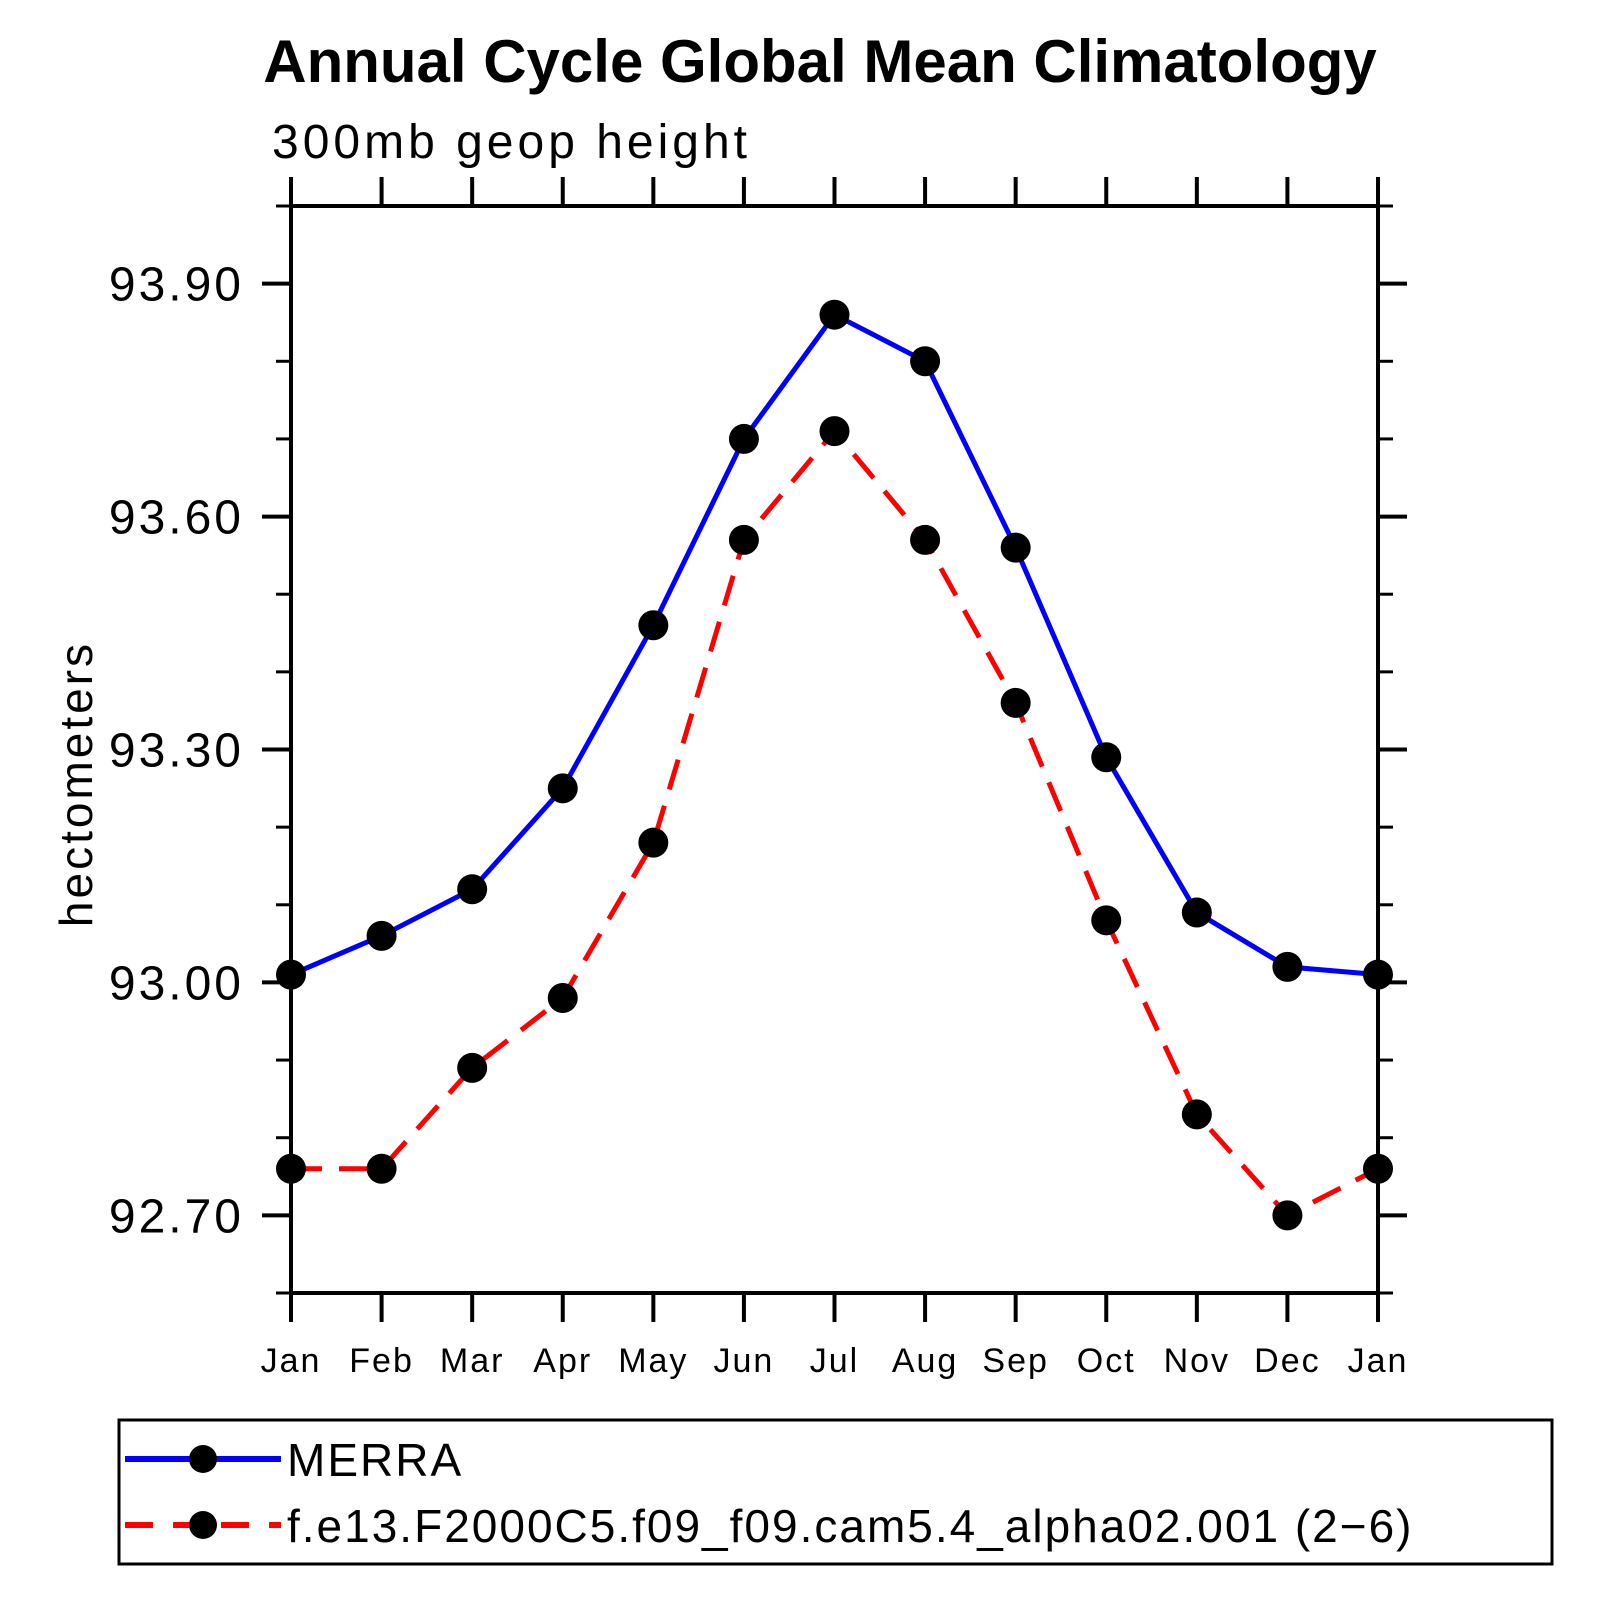  Describe the element at coordinates (820, 61) in the screenshot. I see `chart-title: Annual Cycle Global Mean Climatology` at that location.